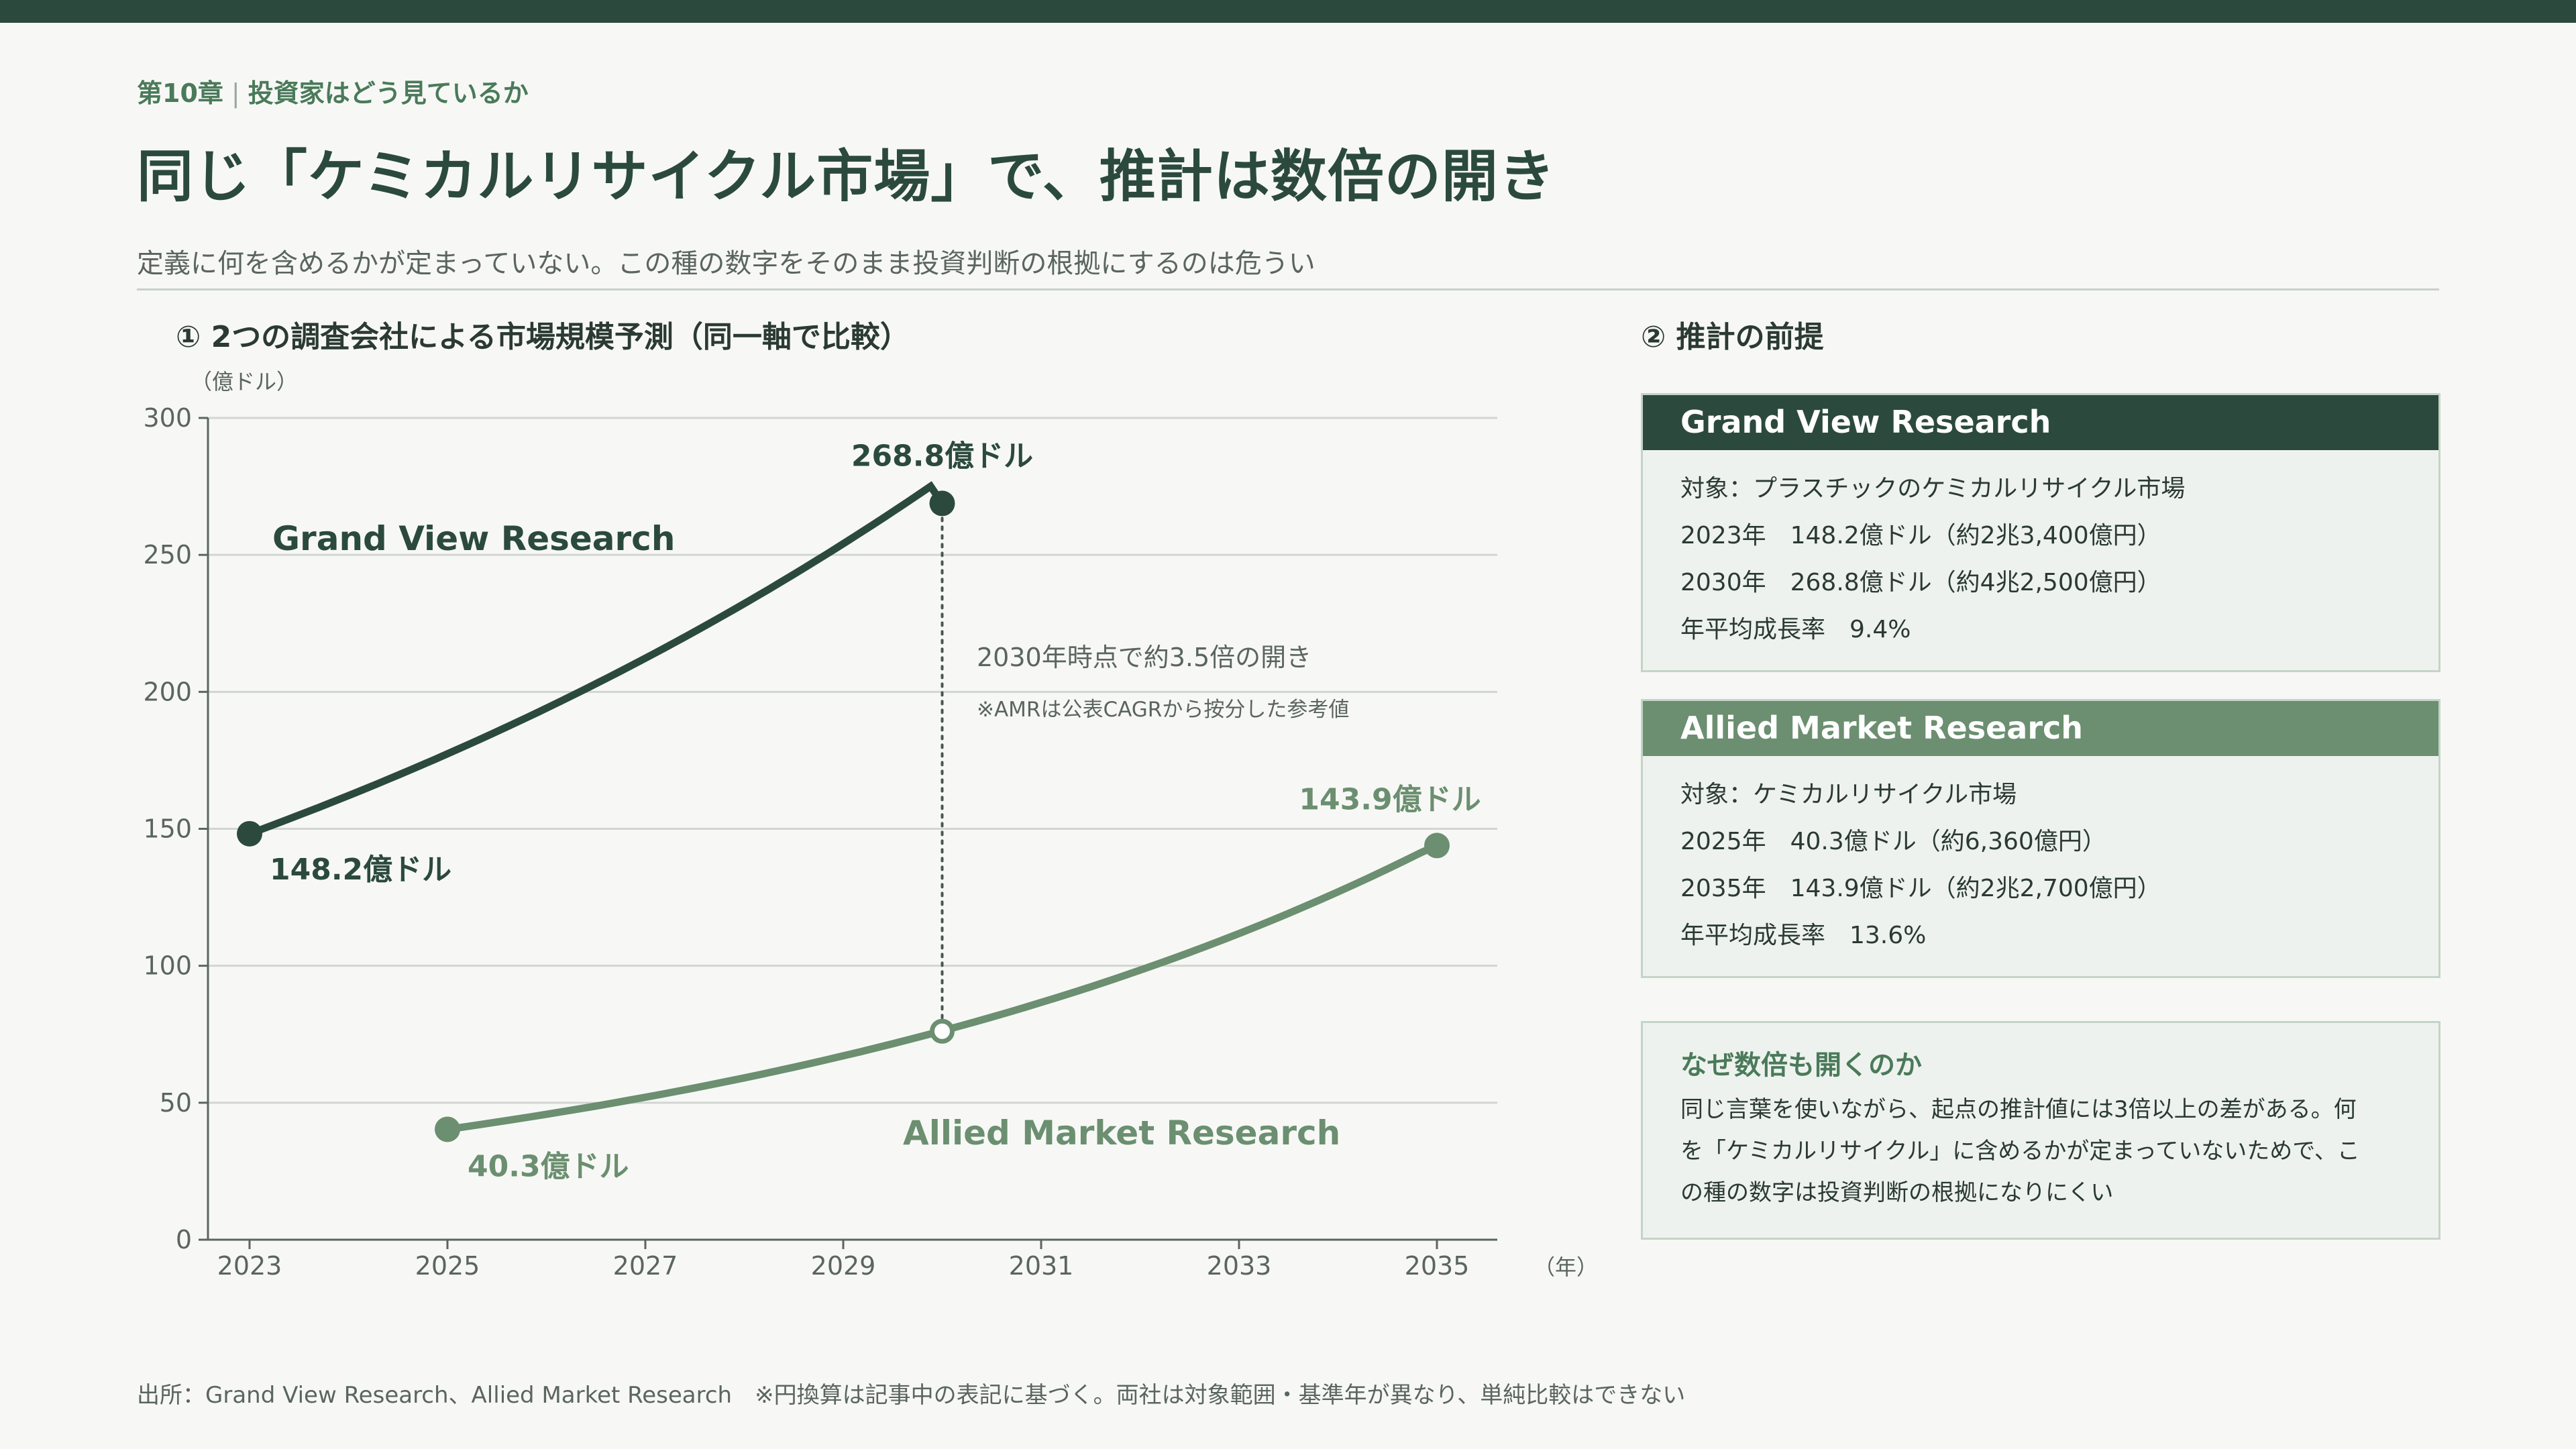 The width and height of the screenshot is (2576, 1449). Describe the element at coordinates (1566, 1267) in the screenshot. I see `x-axis-unit: （年）` at that location.